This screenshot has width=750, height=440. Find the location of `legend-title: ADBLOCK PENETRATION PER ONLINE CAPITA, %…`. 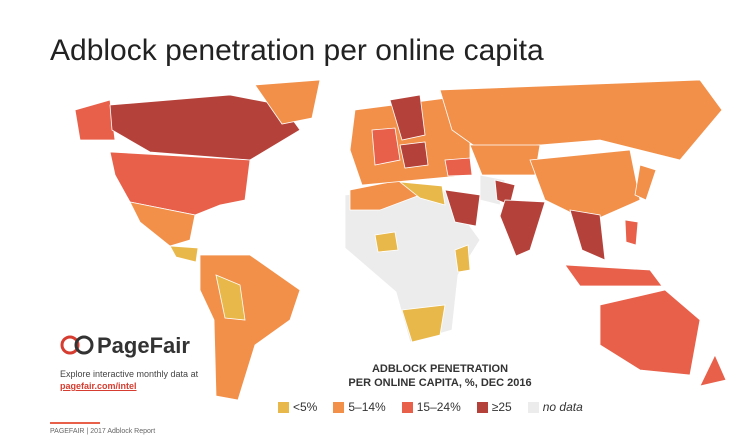

legend-title: ADBLOCK PENETRATION PER ONLINE CAPITA, %… is located at coordinates (440, 376).